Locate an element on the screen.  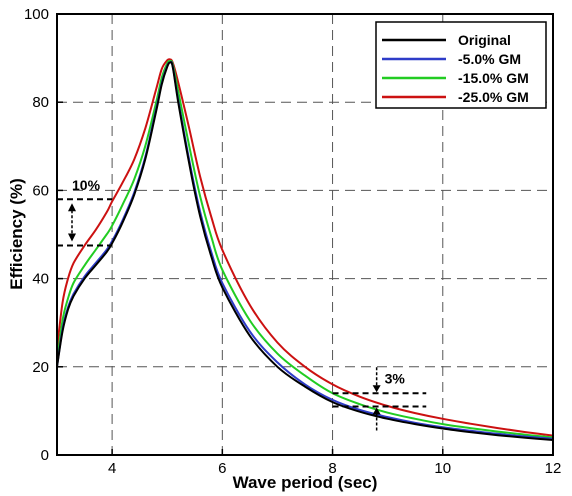
annotation-label: 3% is located at coordinates (395, 378).